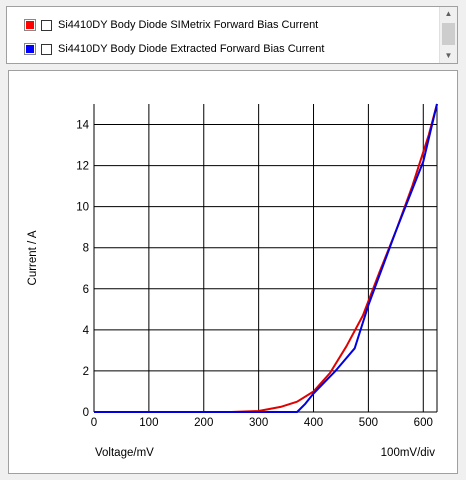 This screenshot has height=480, width=466. What do you see at coordinates (86, 372) in the screenshot?
I see `y-tick-label: 2` at bounding box center [86, 372].